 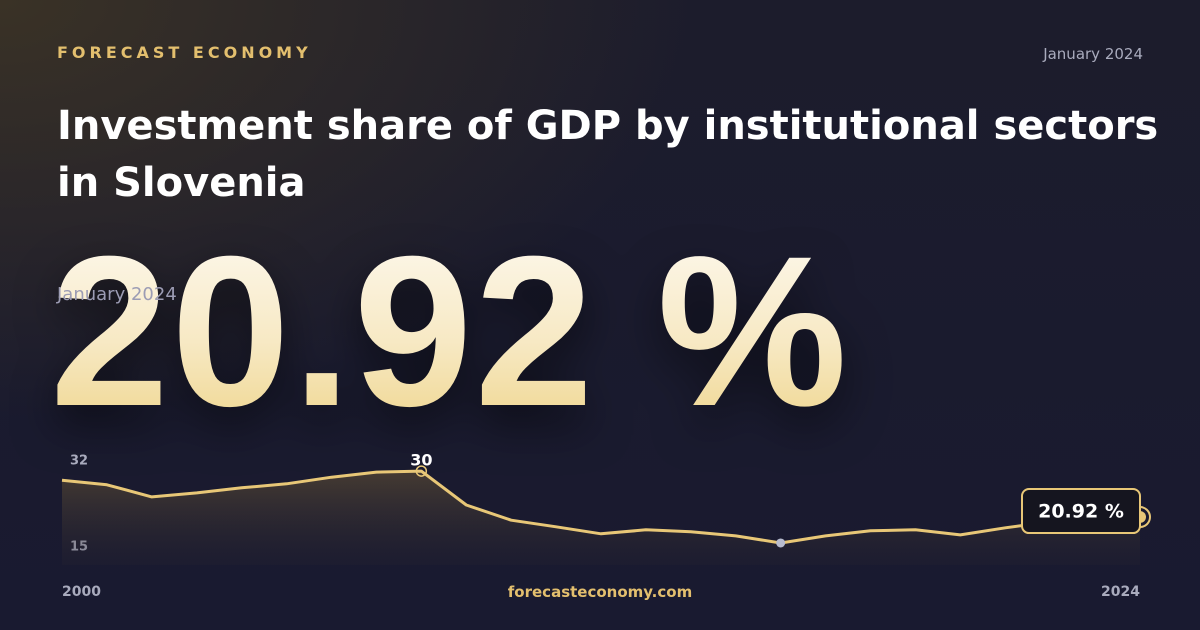 What do you see at coordinates (184, 52) in the screenshot?
I see `brand: FORECAST ECONOMY` at bounding box center [184, 52].